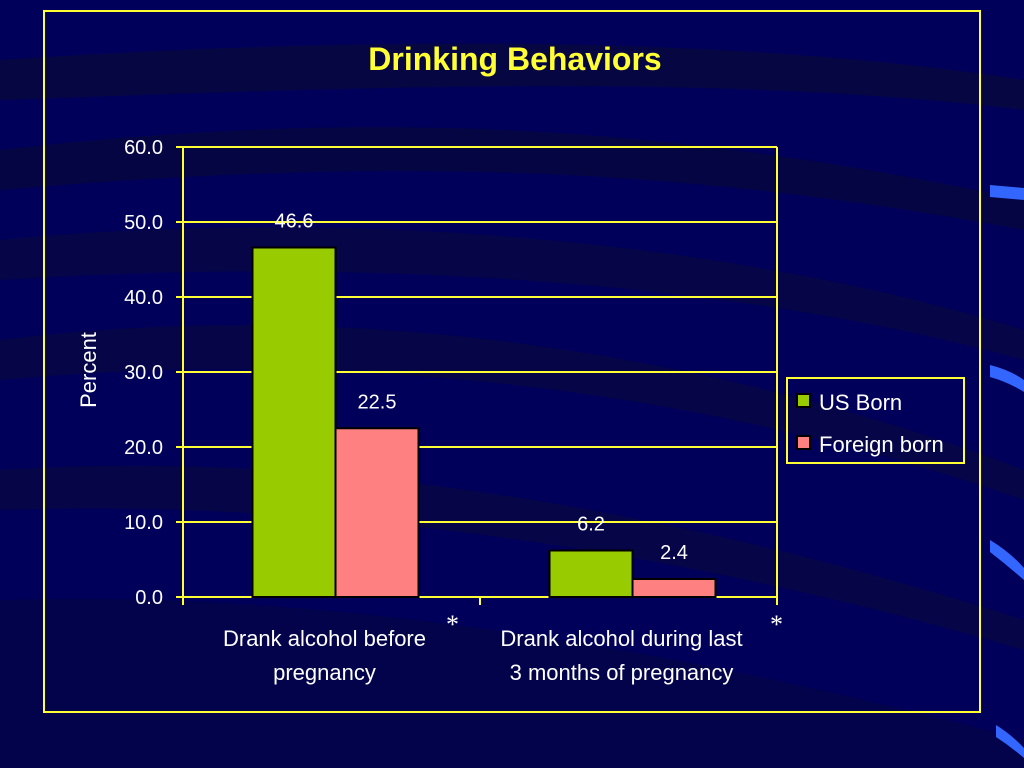  I want to click on y-tick-labels: 0.0 10.0 20.0 30.0 40.0 50.0 60.0, so click(143, 373).